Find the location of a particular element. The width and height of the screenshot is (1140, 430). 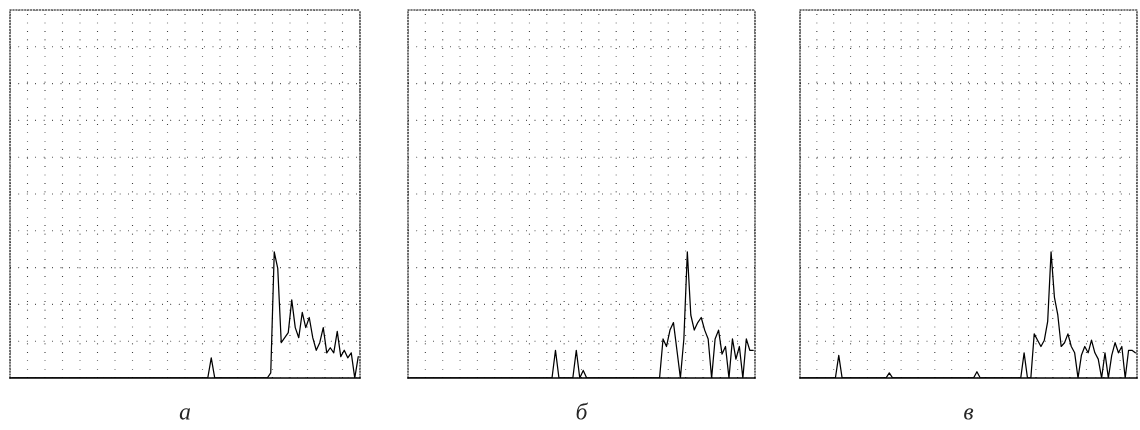

x-axis-title: а is located at coordinates (185, 414).